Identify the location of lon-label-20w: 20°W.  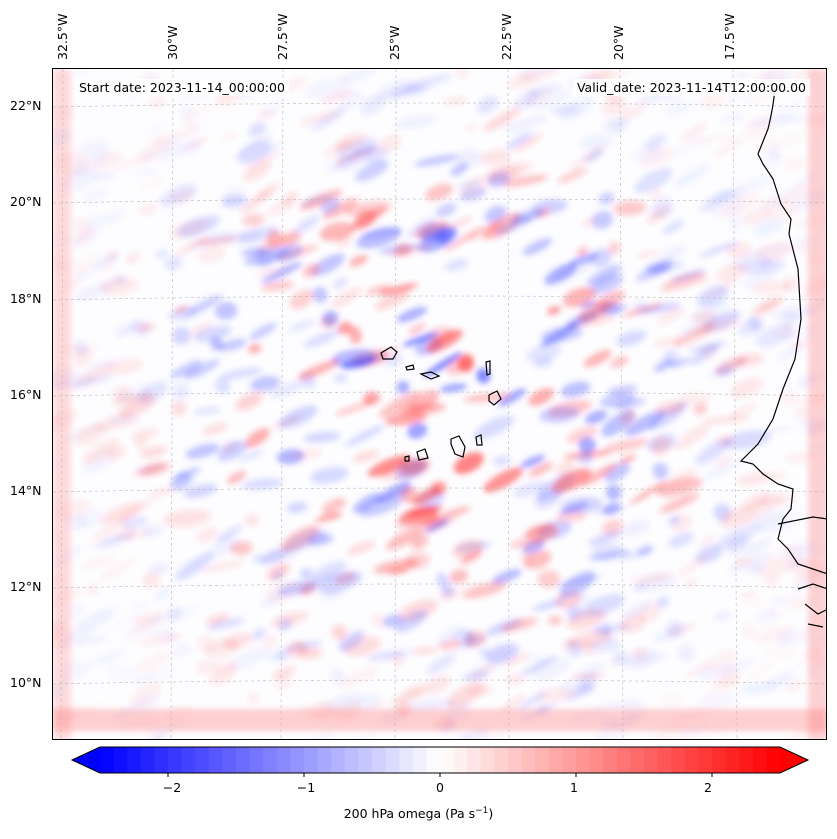
(618, 42).